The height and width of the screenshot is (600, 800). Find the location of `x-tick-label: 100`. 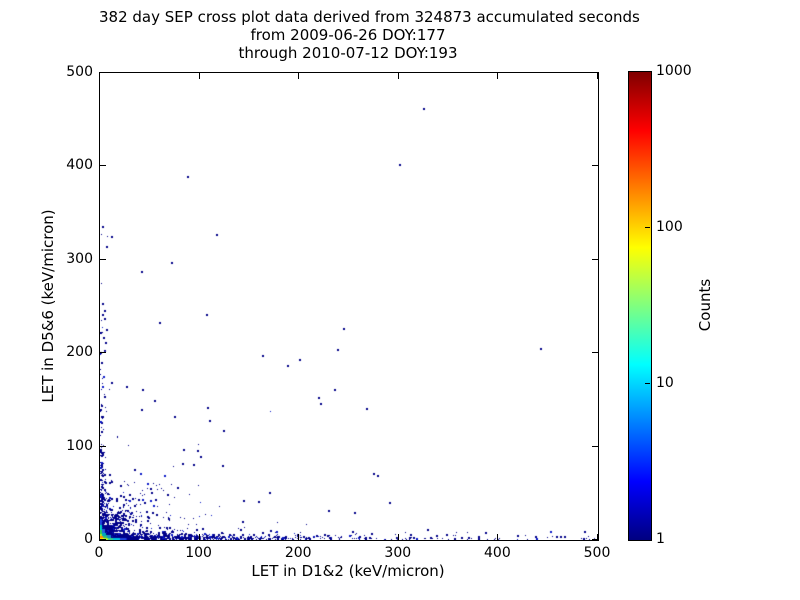

x-tick-label: 100 is located at coordinates (198, 553).